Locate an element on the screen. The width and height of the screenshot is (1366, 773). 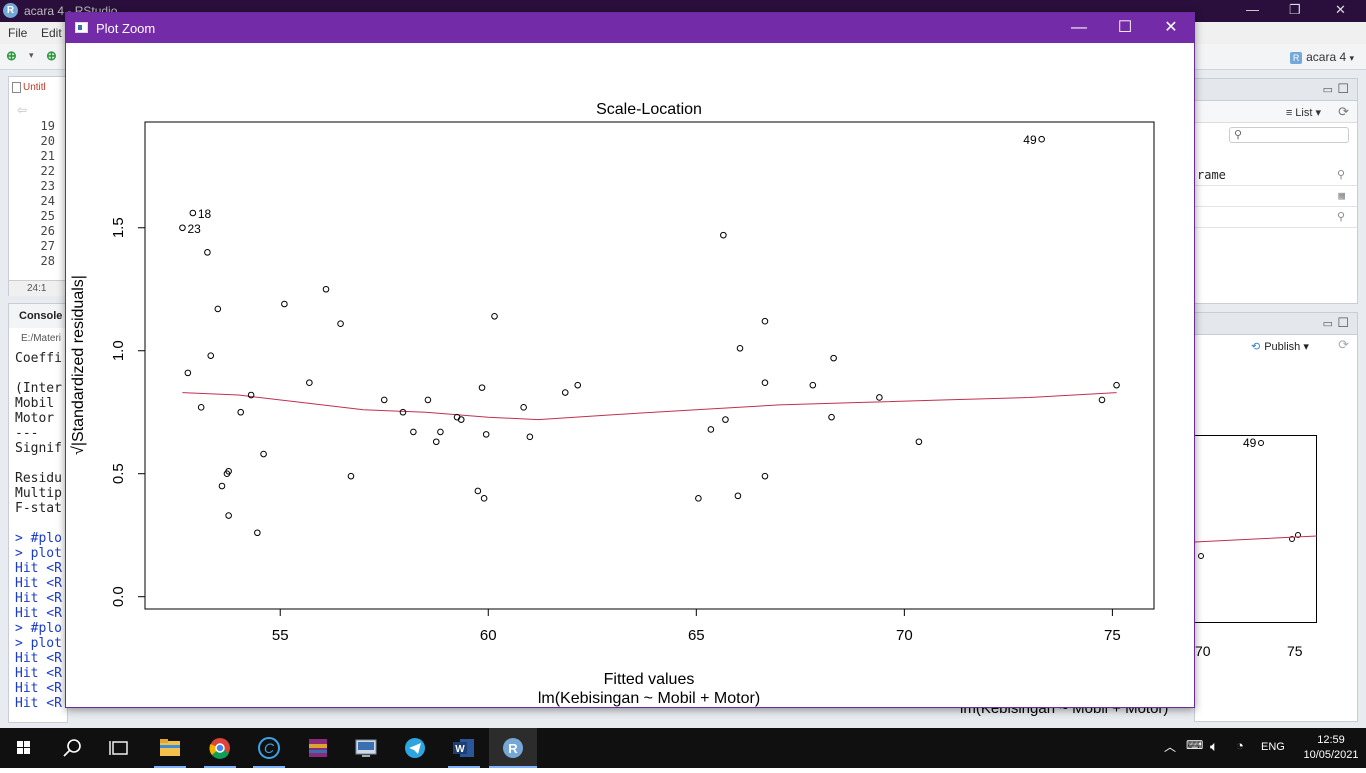
rstudio-minimize-button: — is located at coordinates (1252, 9).